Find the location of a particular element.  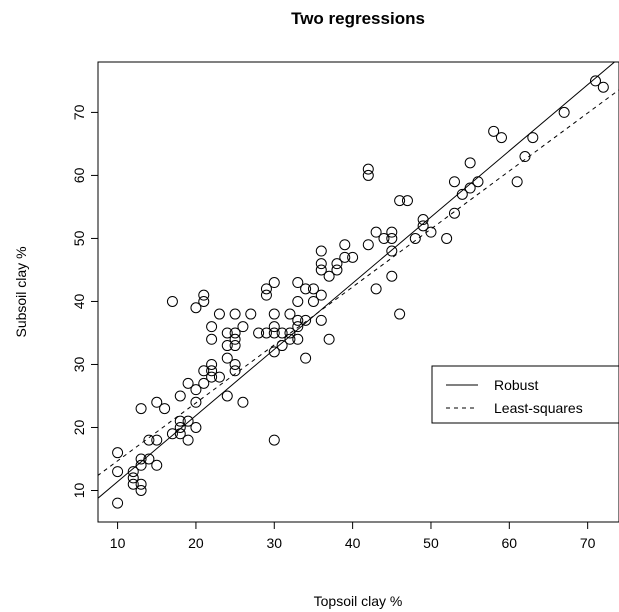

x-axis-label: Topsoil clay % is located at coordinates (358, 601).